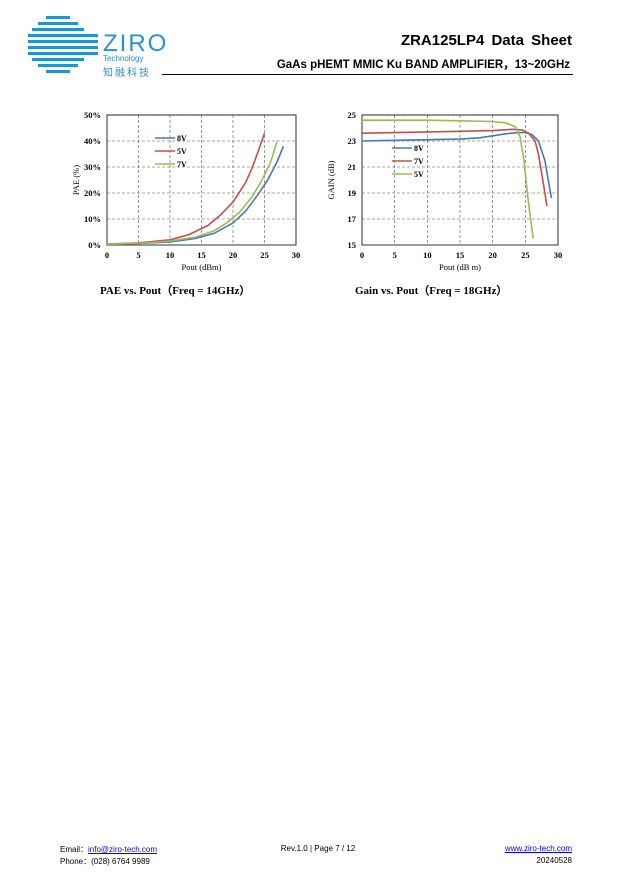  Describe the element at coordinates (63, 44) in the screenshot. I see `ziro-logo-icon` at that location.